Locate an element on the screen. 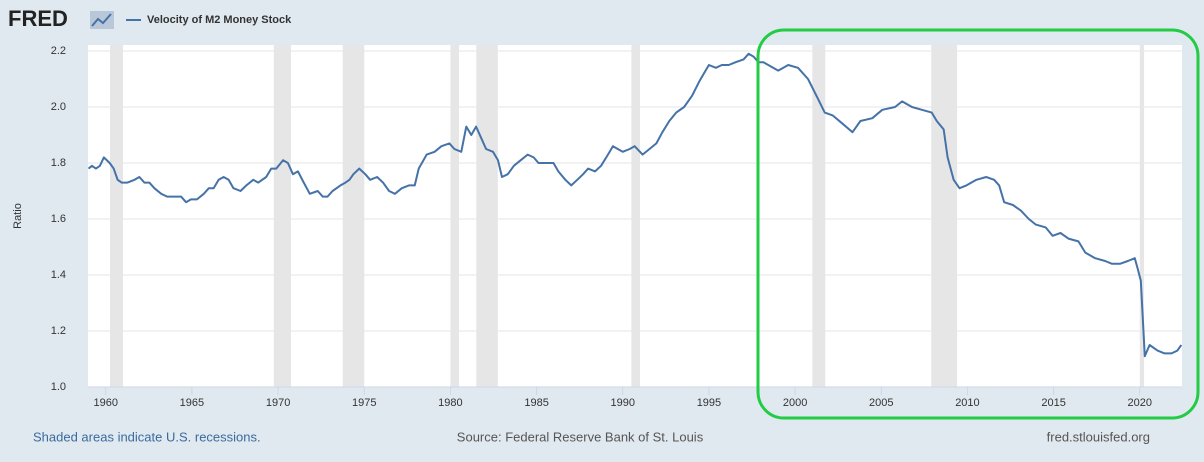  x-tick-label: 2015 is located at coordinates (1053, 403).